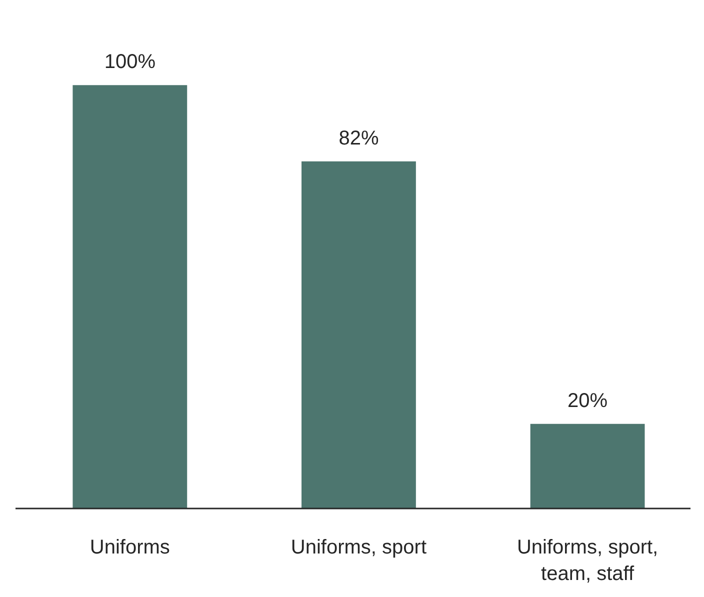  What do you see at coordinates (130, 62) in the screenshot?
I see `data-label: 100%` at bounding box center [130, 62].